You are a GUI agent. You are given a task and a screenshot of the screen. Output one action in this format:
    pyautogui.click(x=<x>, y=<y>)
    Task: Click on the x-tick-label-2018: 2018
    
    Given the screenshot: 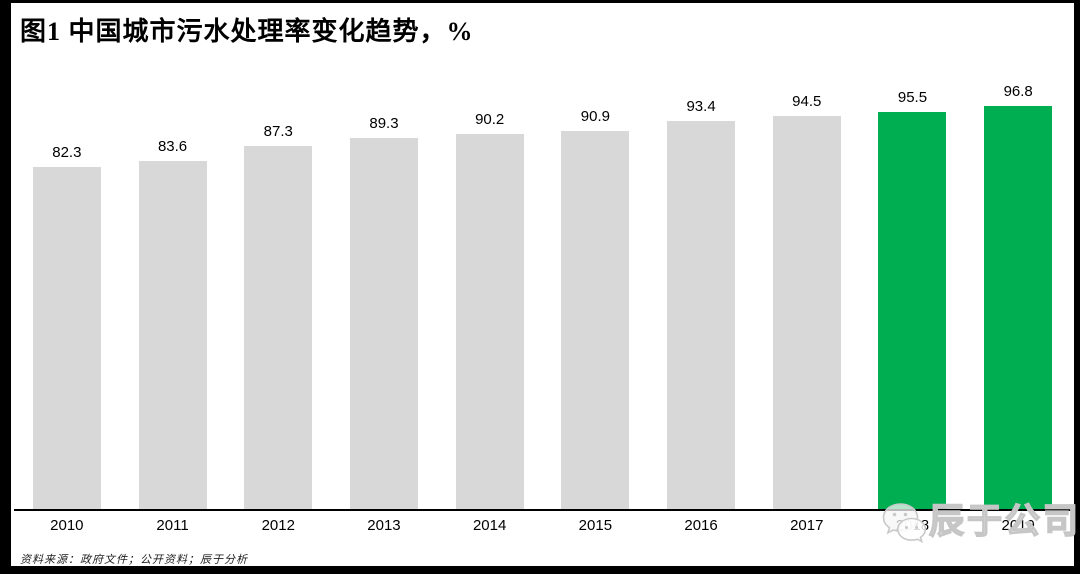 What is the action you would take?
    pyautogui.click(x=912, y=525)
    